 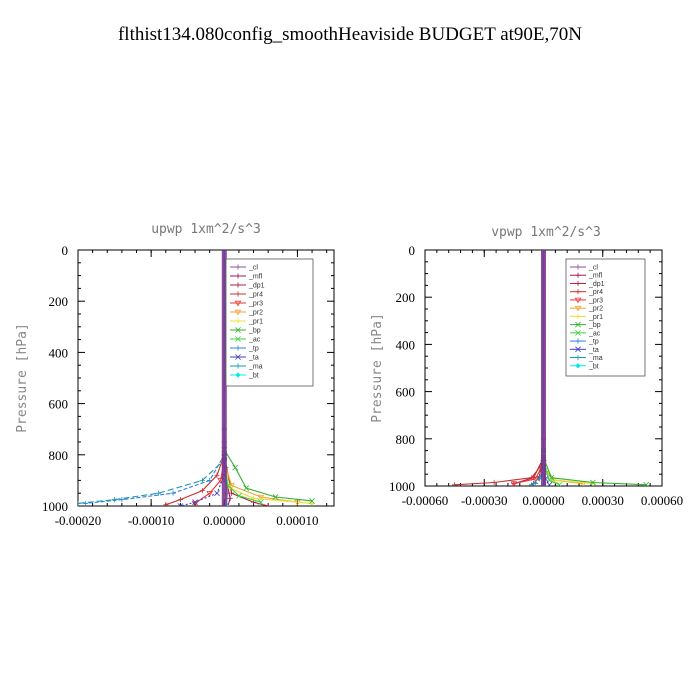 What do you see at coordinates (255, 322) in the screenshot?
I see `legend-label: _pr1` at bounding box center [255, 322].